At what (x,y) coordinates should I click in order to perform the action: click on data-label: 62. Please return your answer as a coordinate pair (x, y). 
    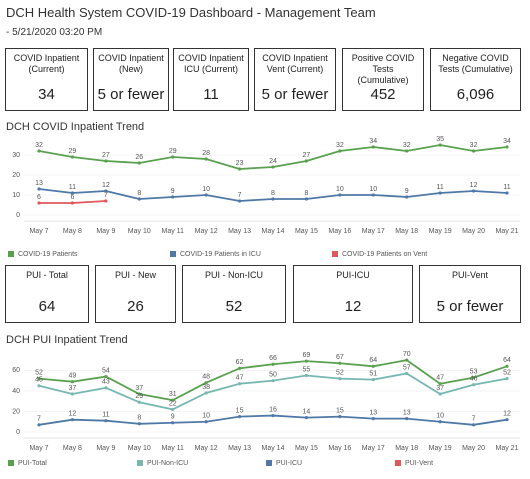
    Looking at the image, I should click on (240, 362).